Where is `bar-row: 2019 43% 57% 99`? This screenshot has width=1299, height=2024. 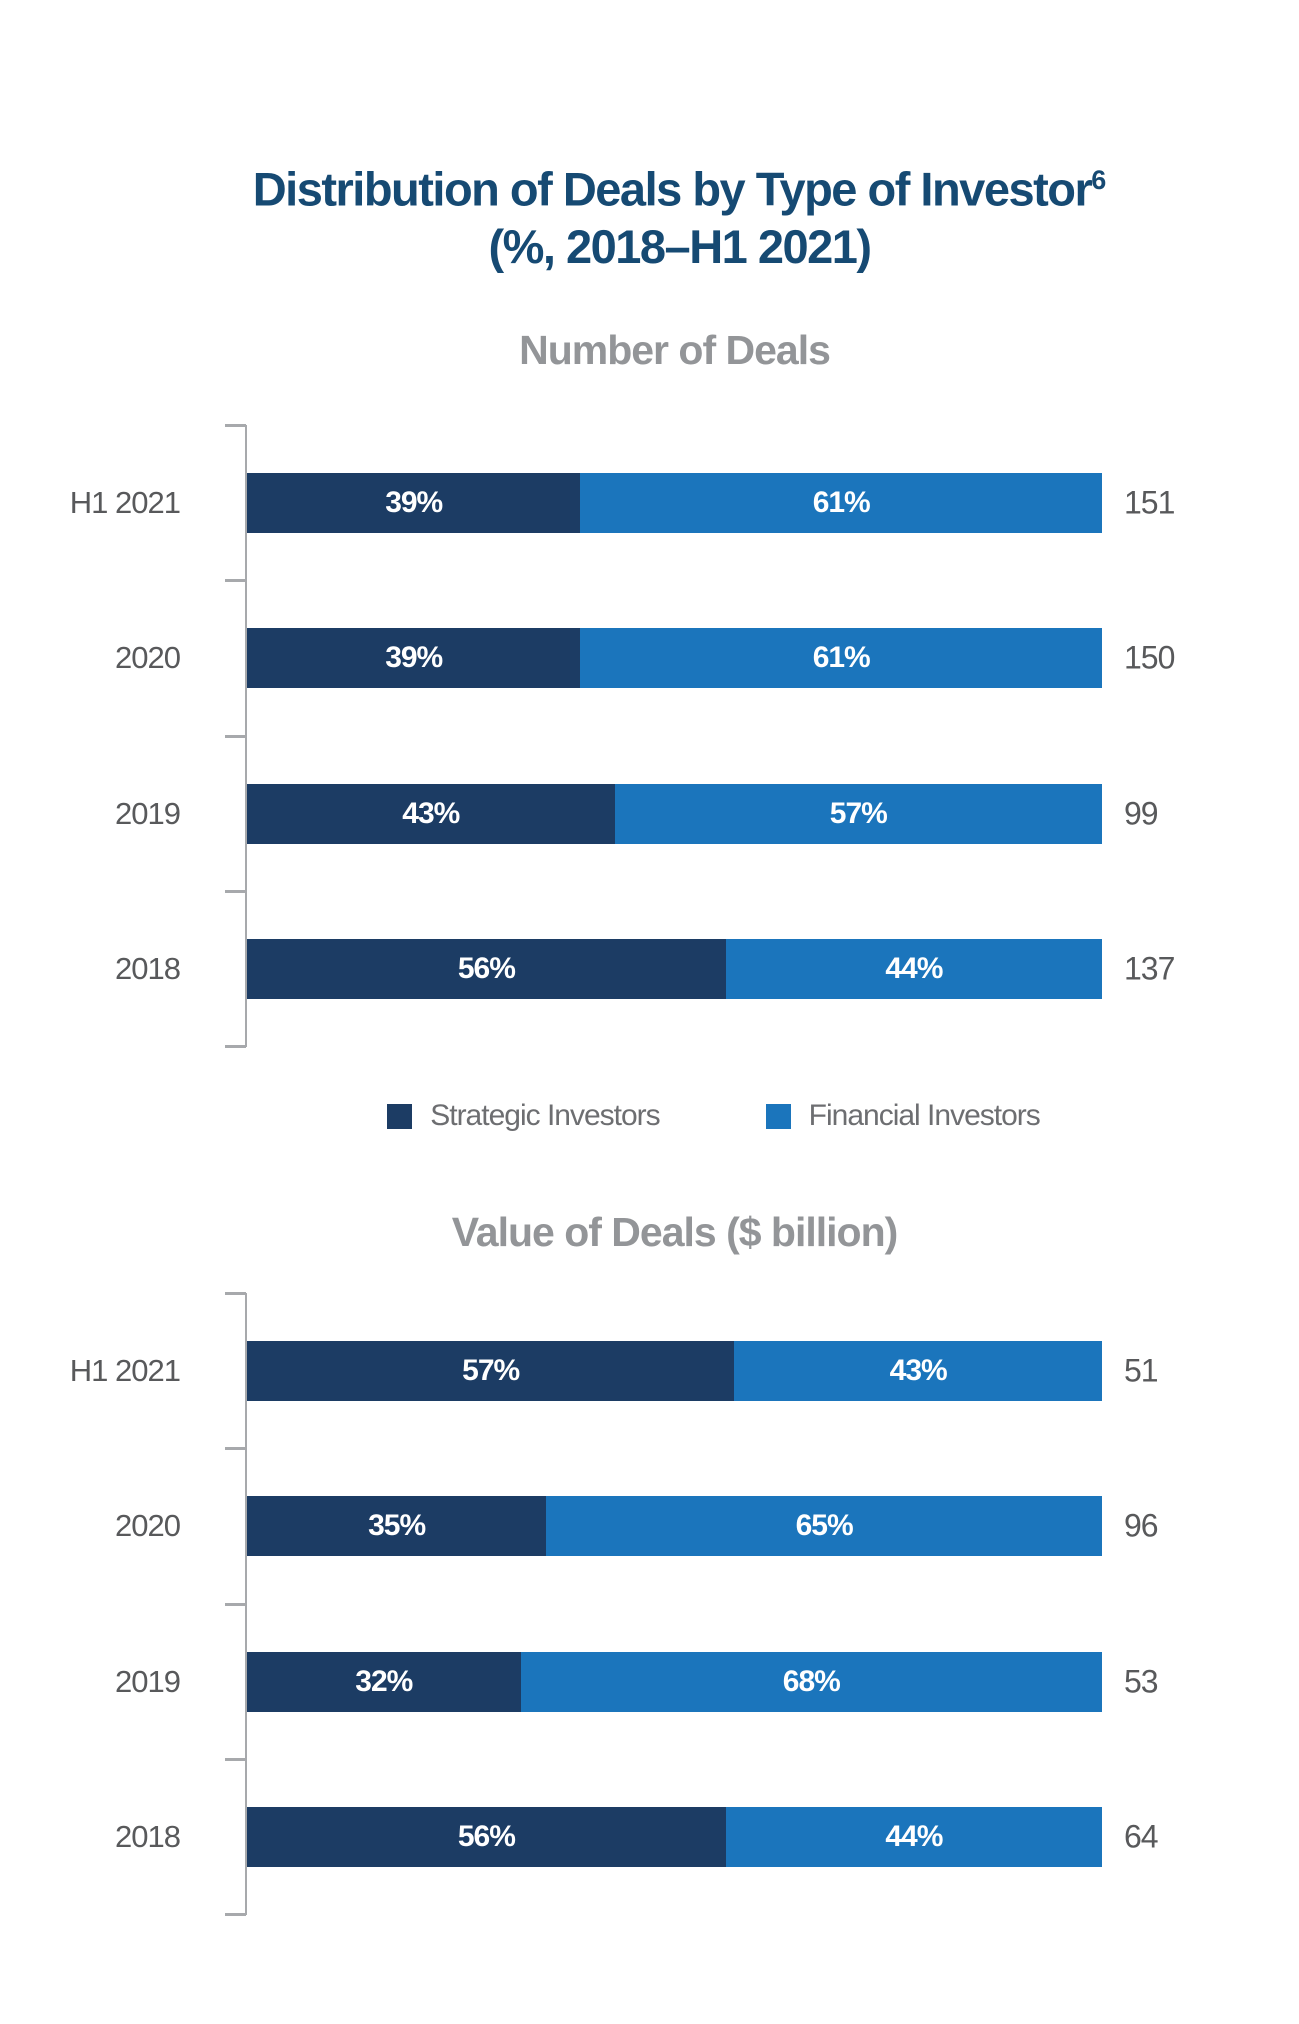
bar-row: 2019 43% 57% 99 is located at coordinates (649, 814).